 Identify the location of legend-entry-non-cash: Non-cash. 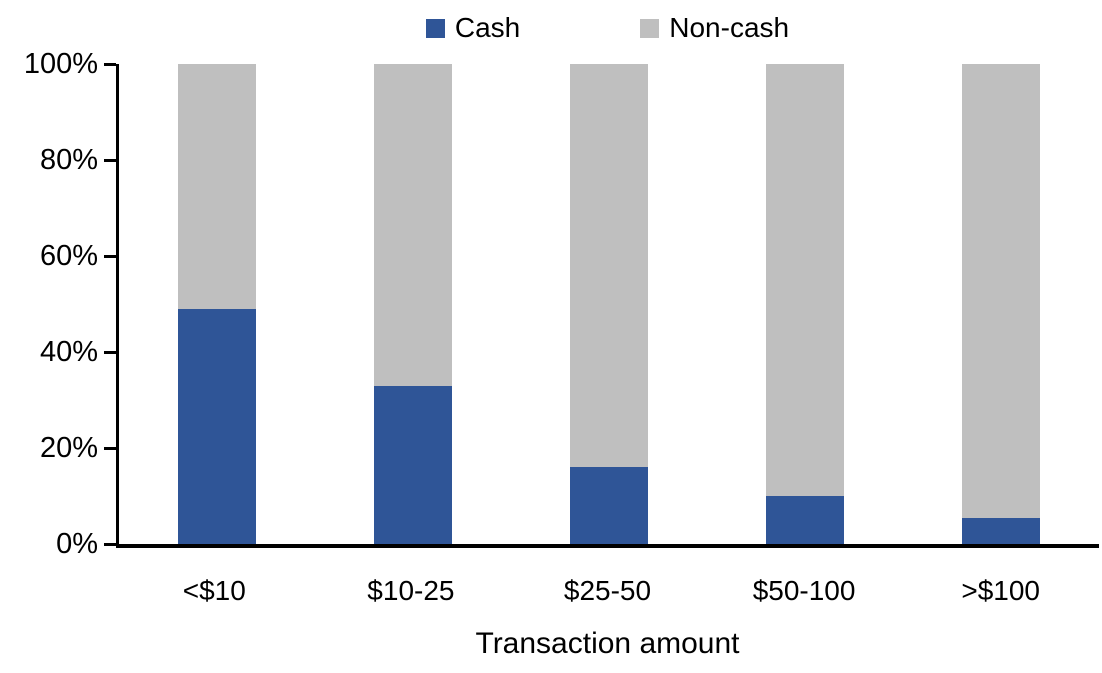
(714, 28).